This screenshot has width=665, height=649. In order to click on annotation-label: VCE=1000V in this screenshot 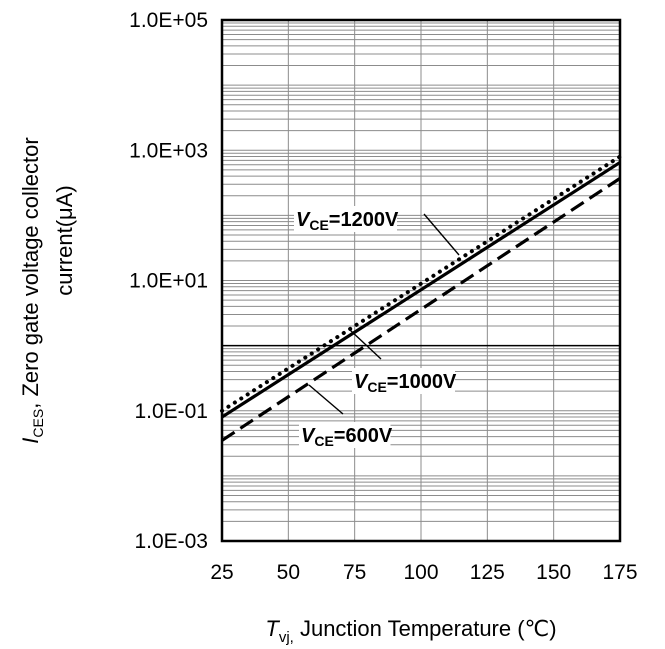, I will do `click(405, 383)`.